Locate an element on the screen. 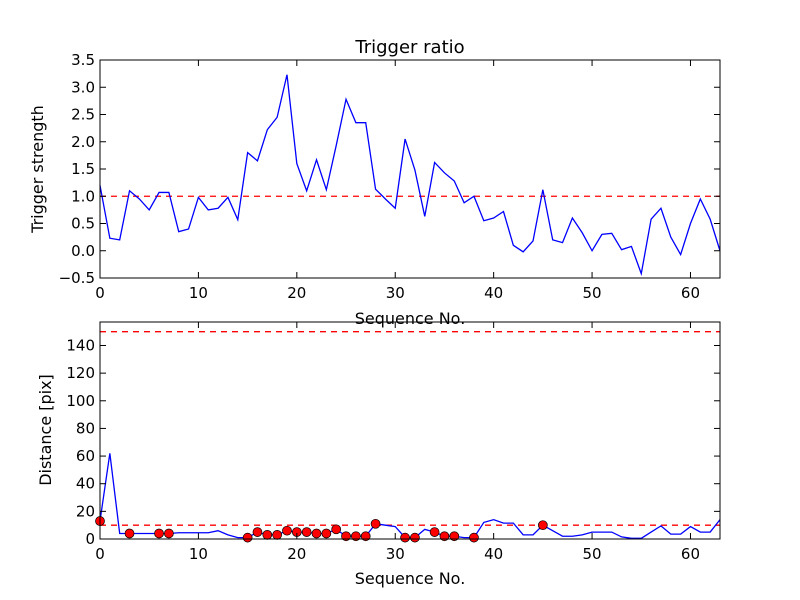 Image resolution: width=800 pixels, height=600 pixels. y-tick-label: 2.5 is located at coordinates (83, 115).